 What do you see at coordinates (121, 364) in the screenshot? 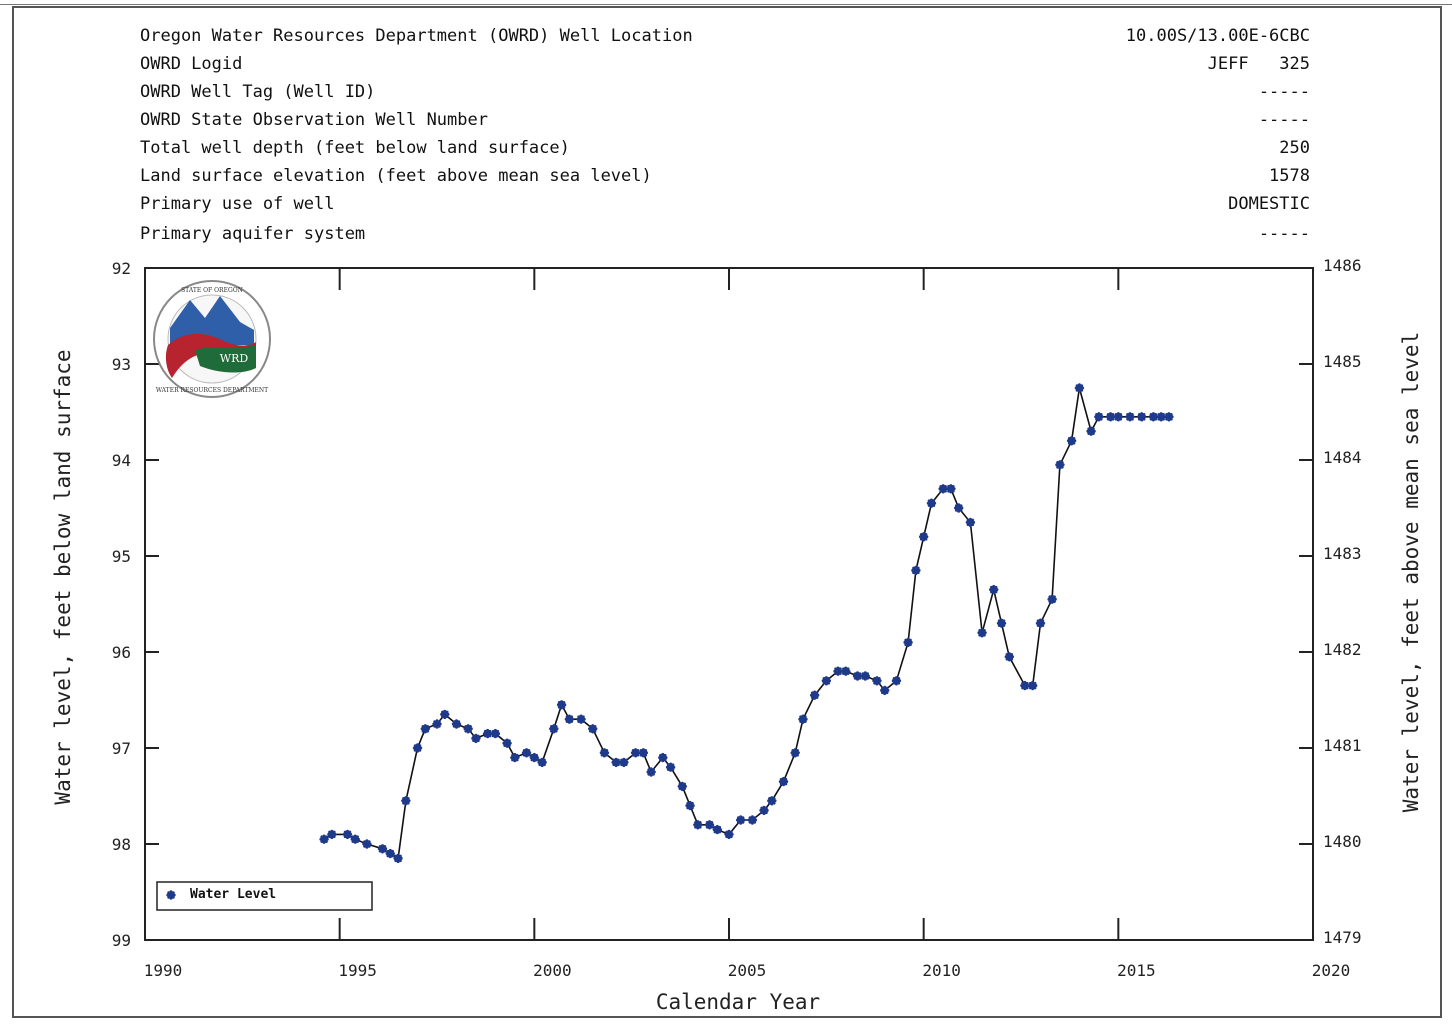
I see `y-tick-label: 93` at bounding box center [121, 364].